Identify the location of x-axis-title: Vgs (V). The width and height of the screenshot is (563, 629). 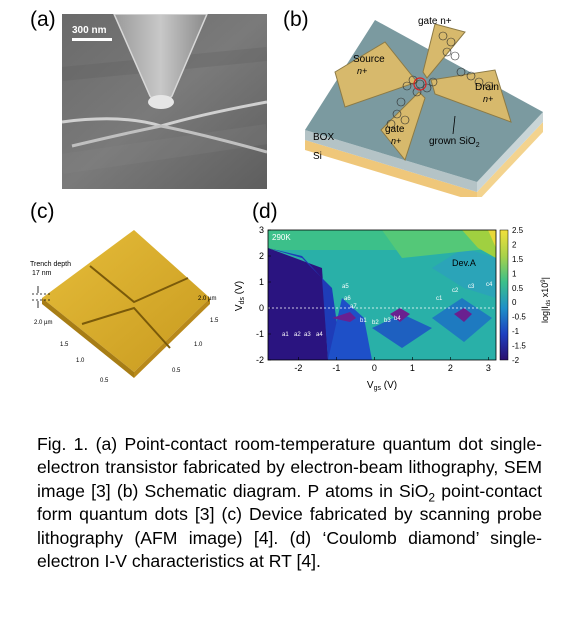
(382, 386).